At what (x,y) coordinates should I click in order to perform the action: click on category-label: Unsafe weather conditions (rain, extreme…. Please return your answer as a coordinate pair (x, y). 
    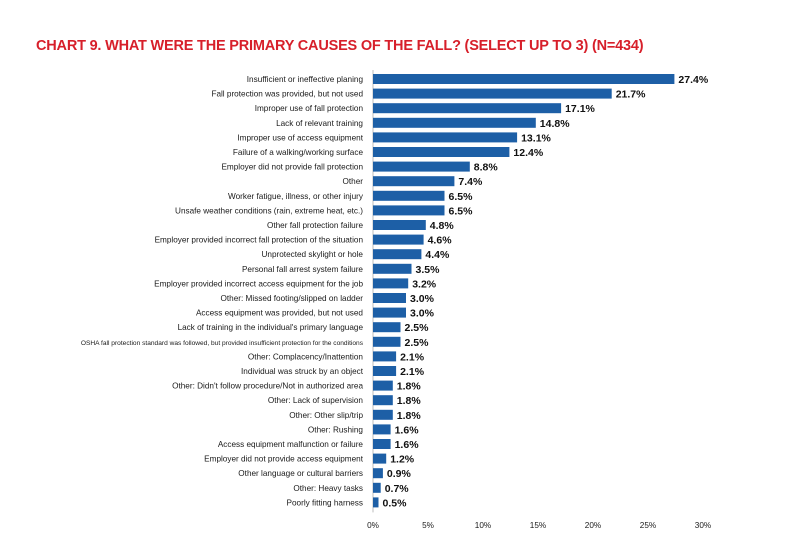
    Looking at the image, I should click on (269, 210).